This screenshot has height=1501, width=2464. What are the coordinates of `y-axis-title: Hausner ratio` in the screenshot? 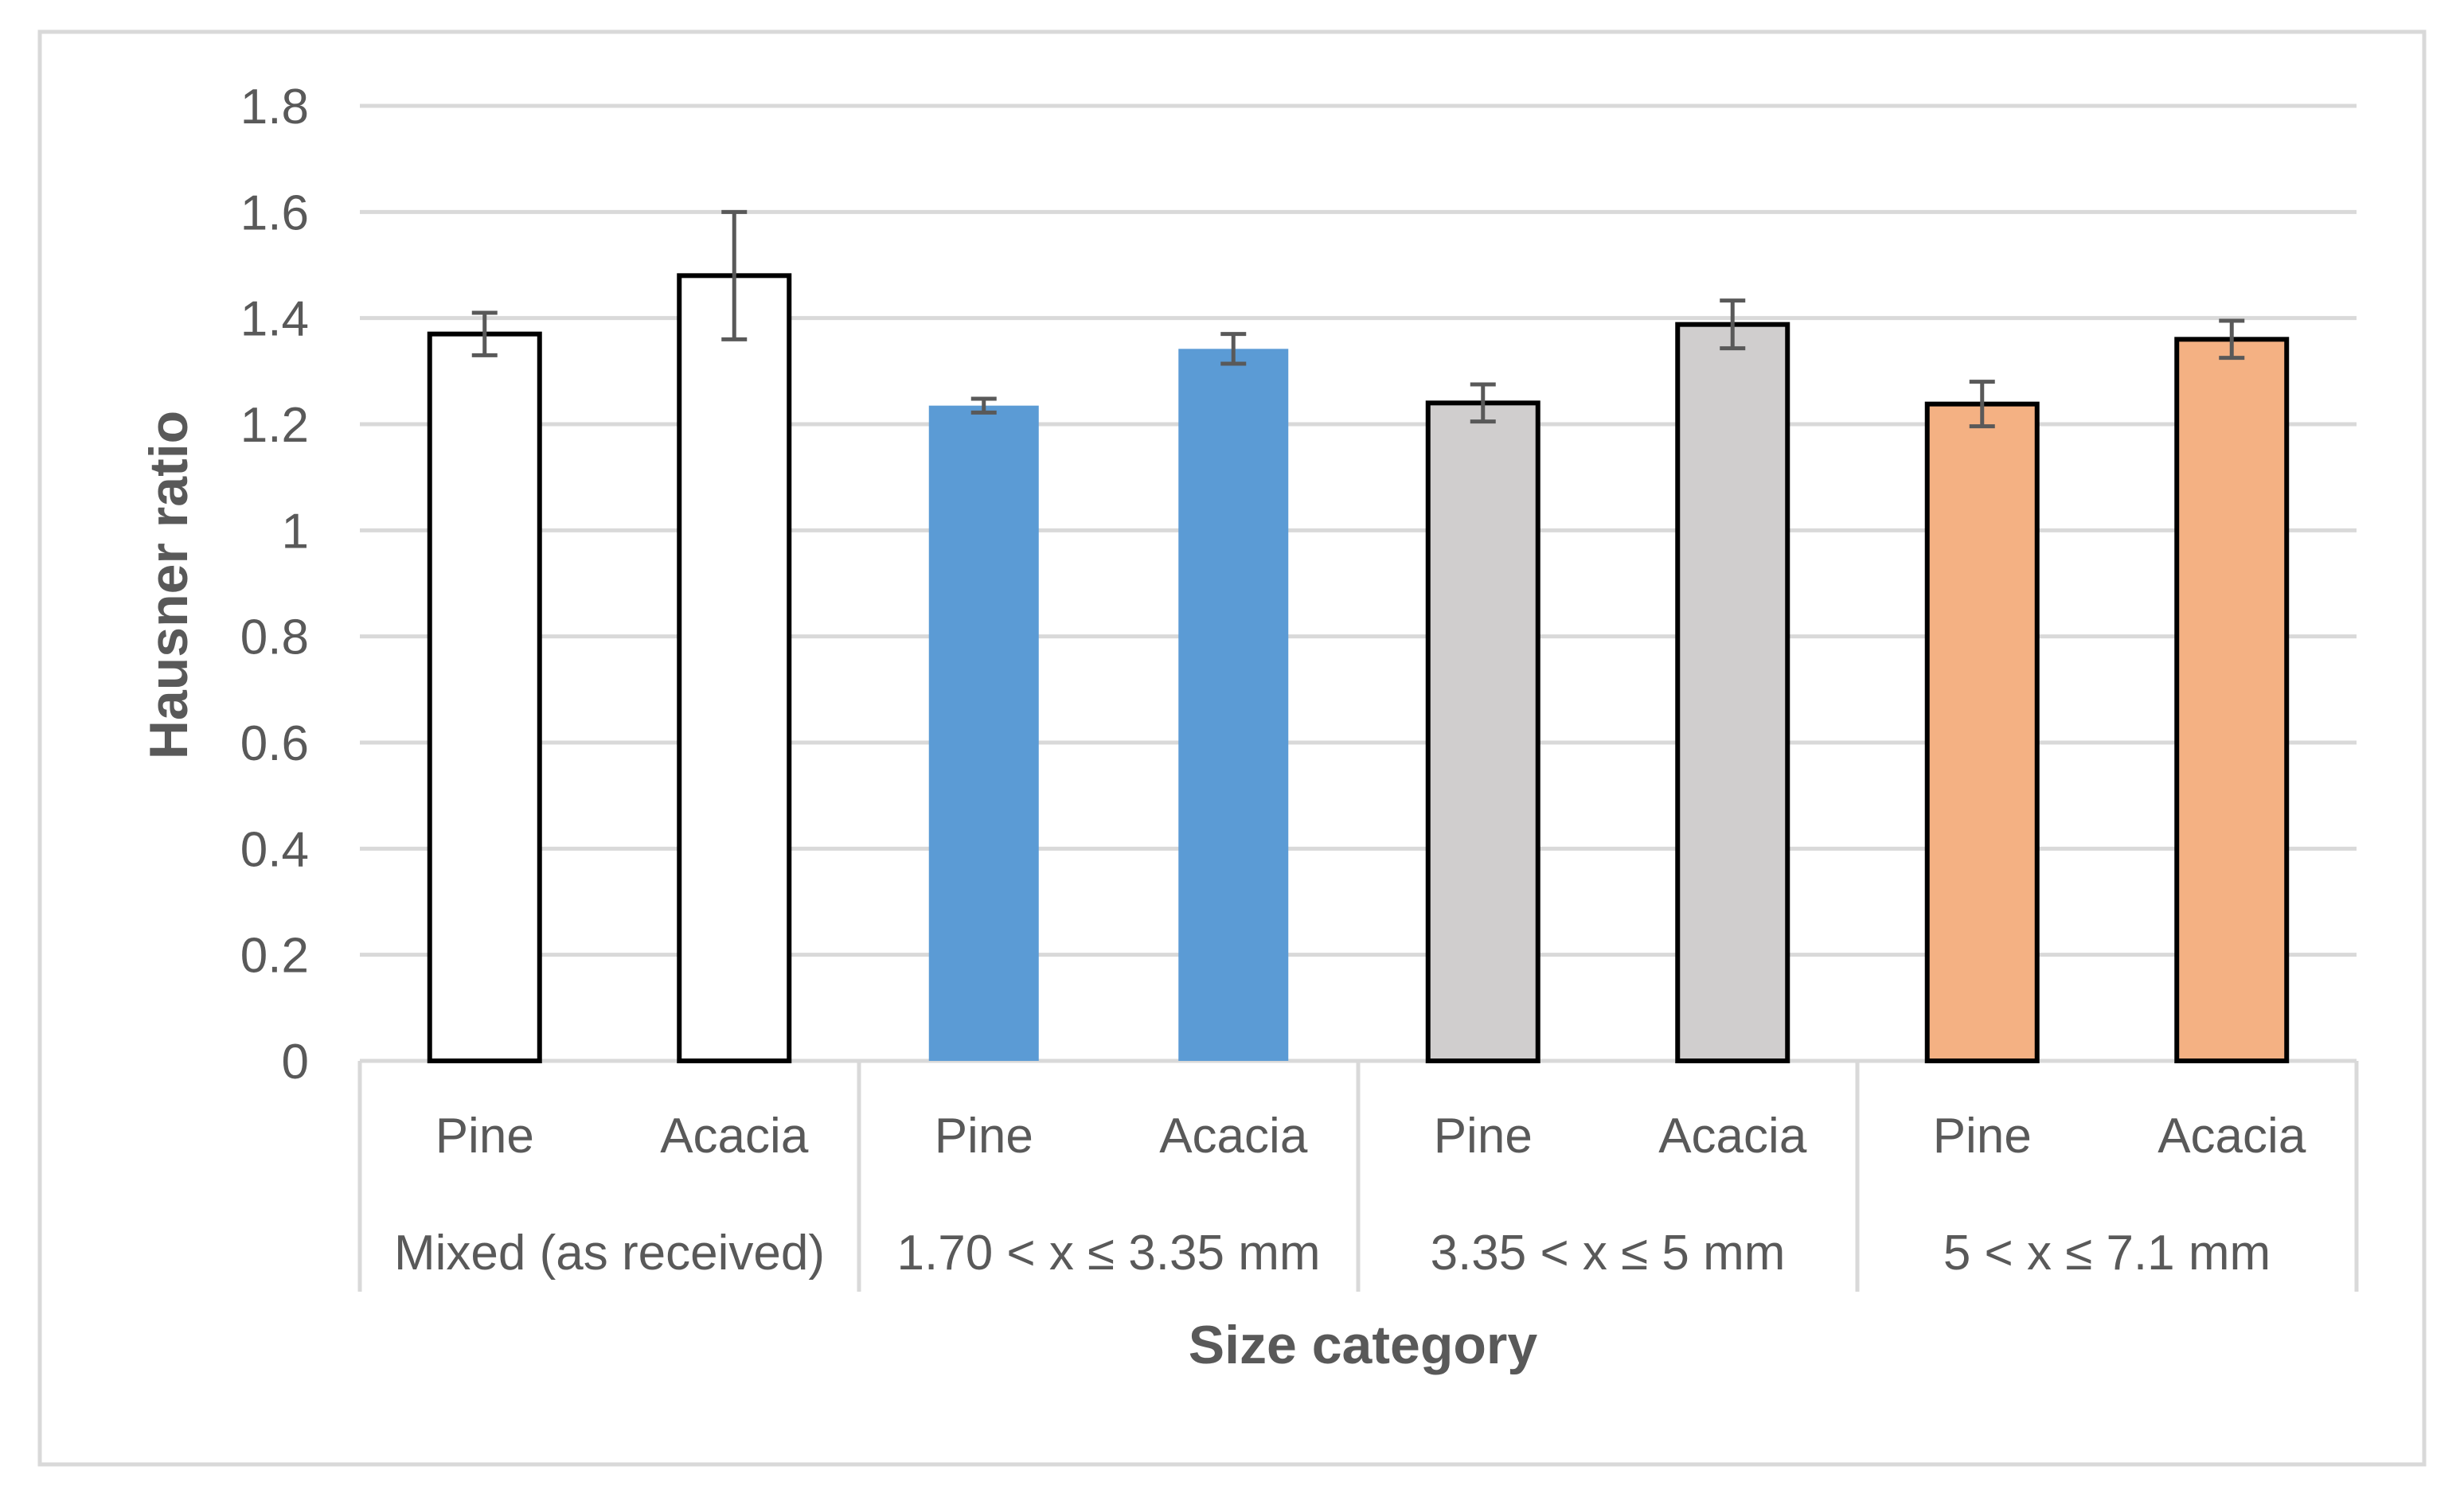 It's located at (169, 585).